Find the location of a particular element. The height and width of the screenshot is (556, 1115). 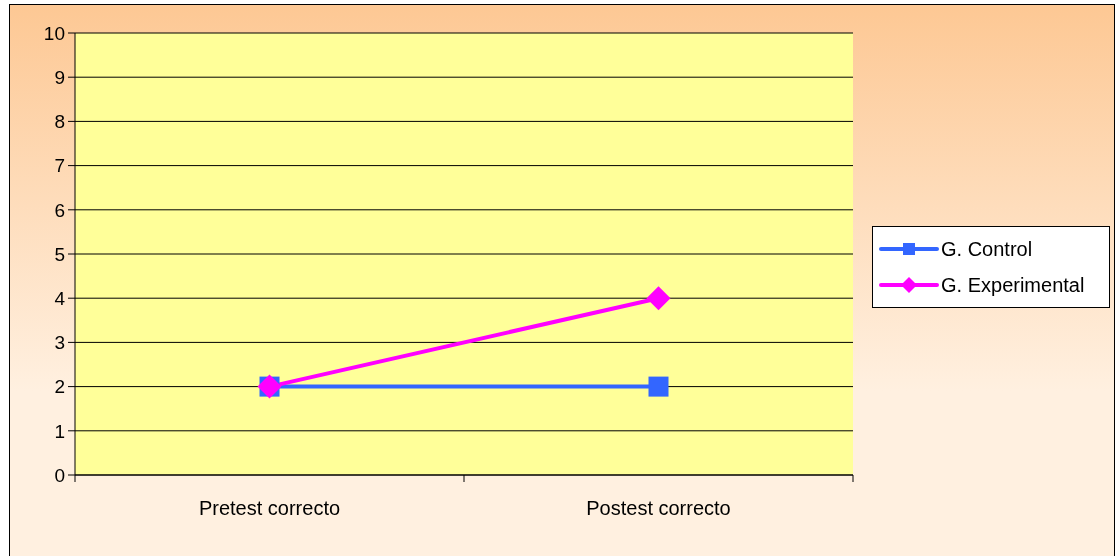

y-tick-label: 6 is located at coordinates (59, 210).